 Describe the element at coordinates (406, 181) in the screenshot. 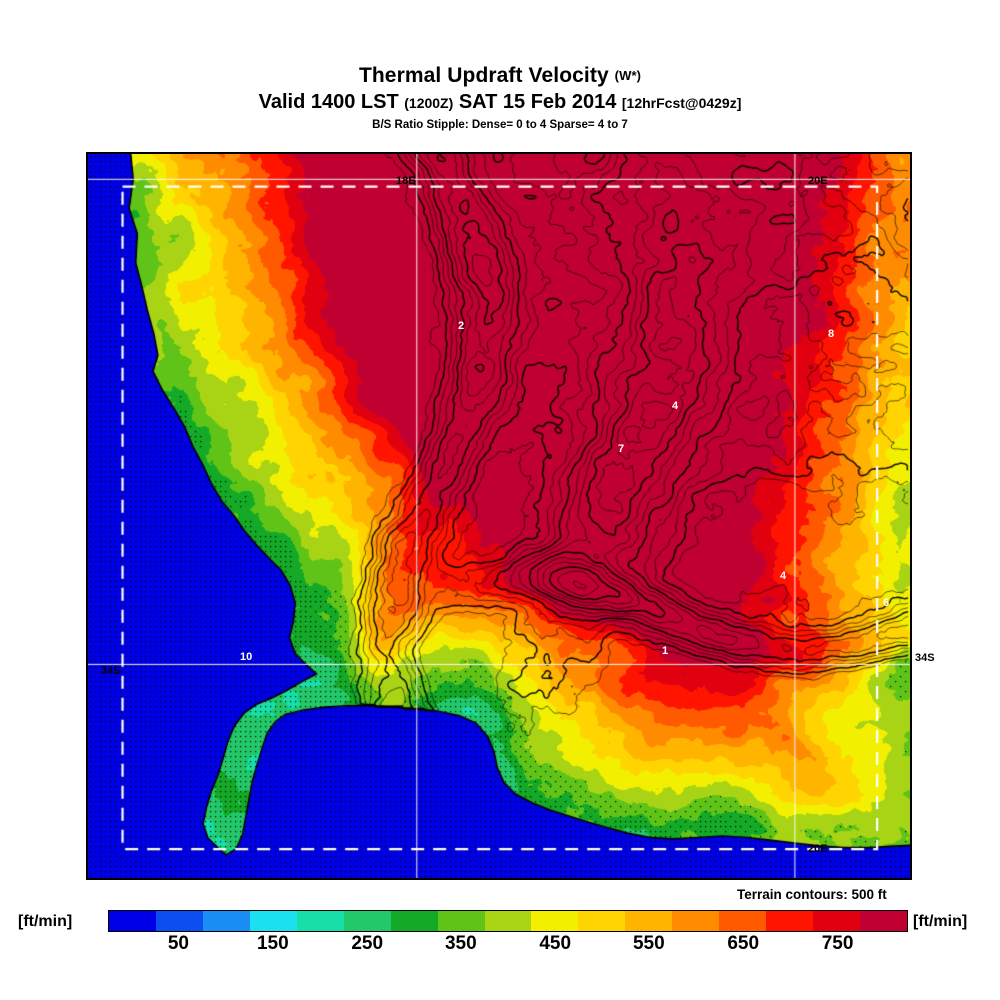

I see `map-grid-label-18E-0: 18E` at that location.